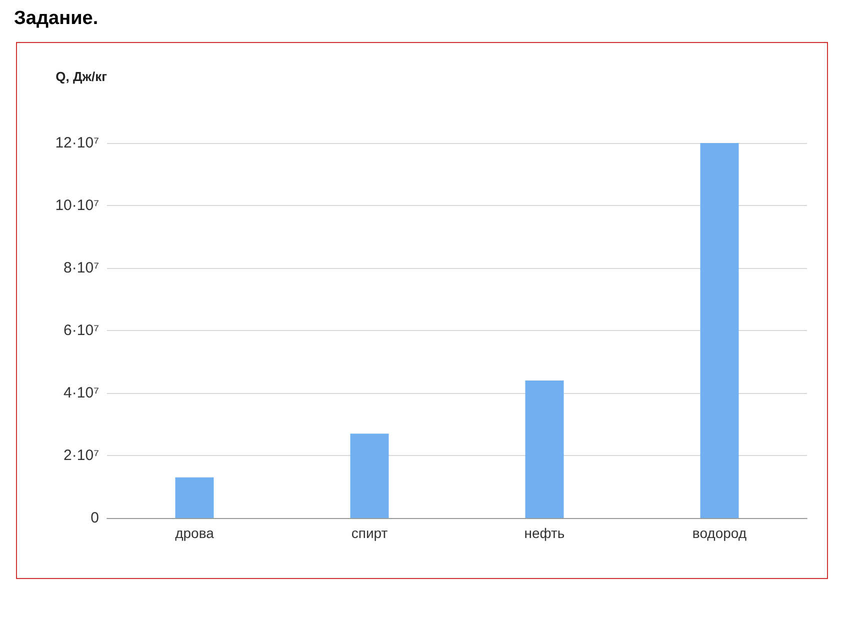 Image resolution: width=843 pixels, height=633 pixels. Describe the element at coordinates (57, 19) in the screenshot. I see `chart-title: Задание.` at that location.